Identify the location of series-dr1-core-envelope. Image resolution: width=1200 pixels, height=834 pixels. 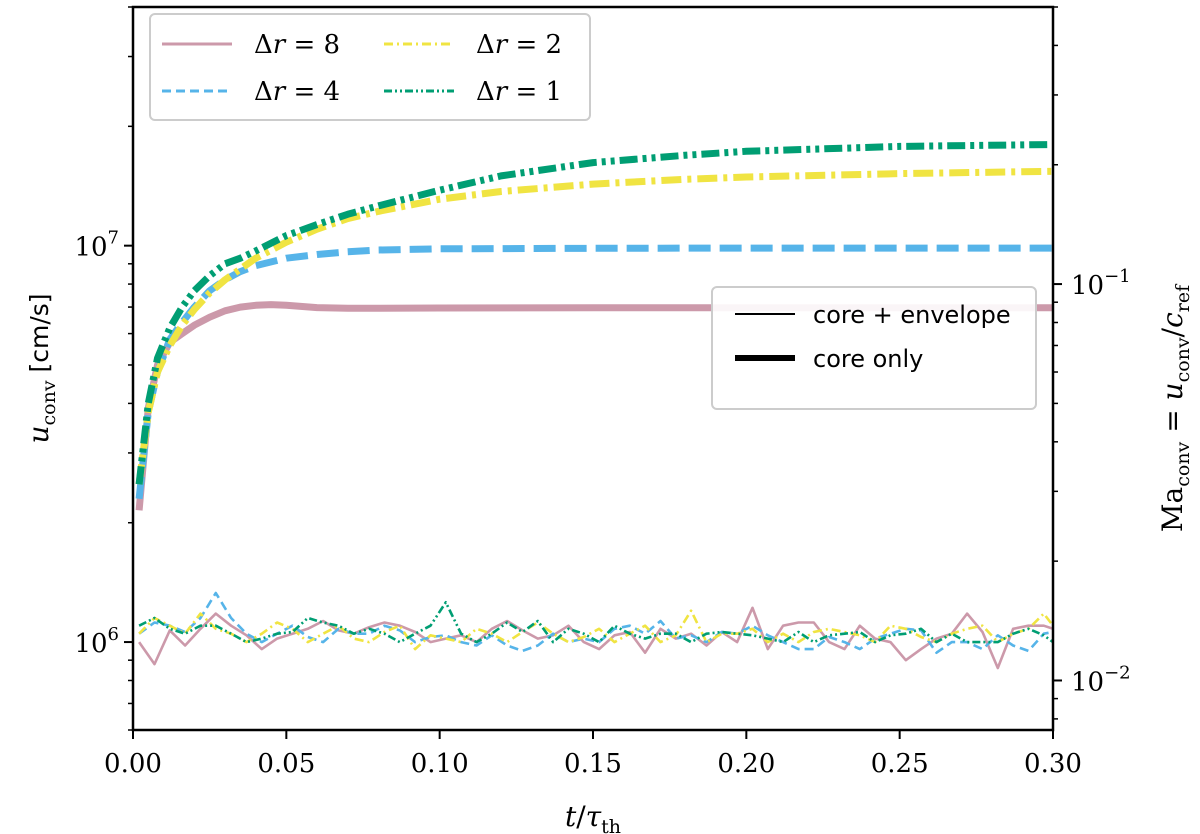
(595, 622).